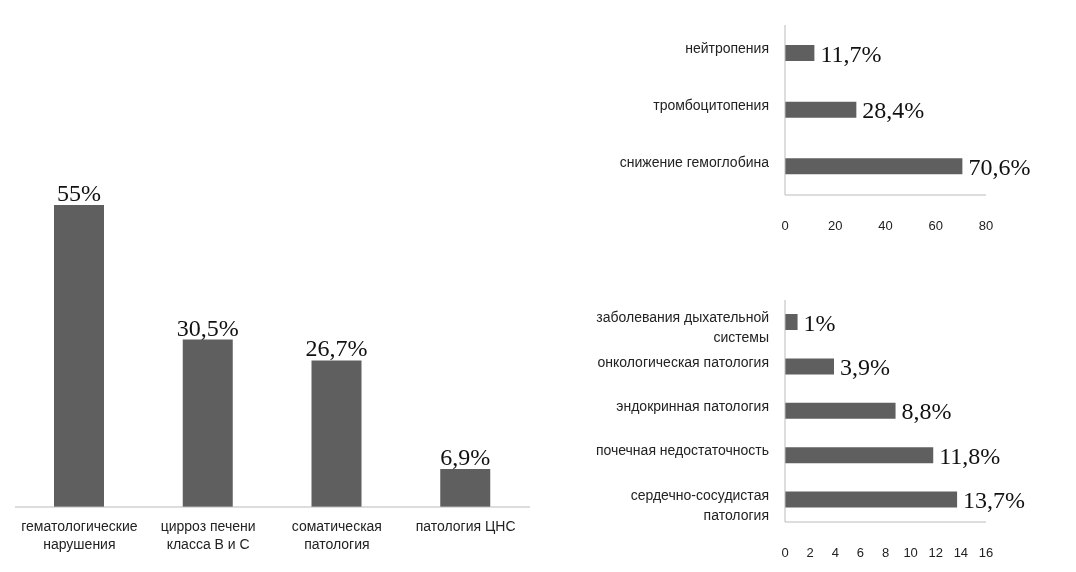  Describe the element at coordinates (336, 348) in the screenshot. I see `data-label: 26,7%` at that location.